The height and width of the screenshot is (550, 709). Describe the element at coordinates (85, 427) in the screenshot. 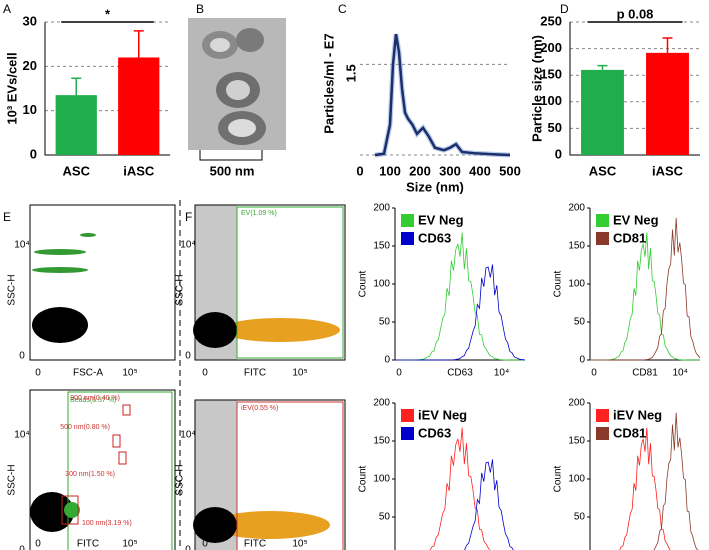

I see `gate-label: 500 nm(0.80 %)` at that location.